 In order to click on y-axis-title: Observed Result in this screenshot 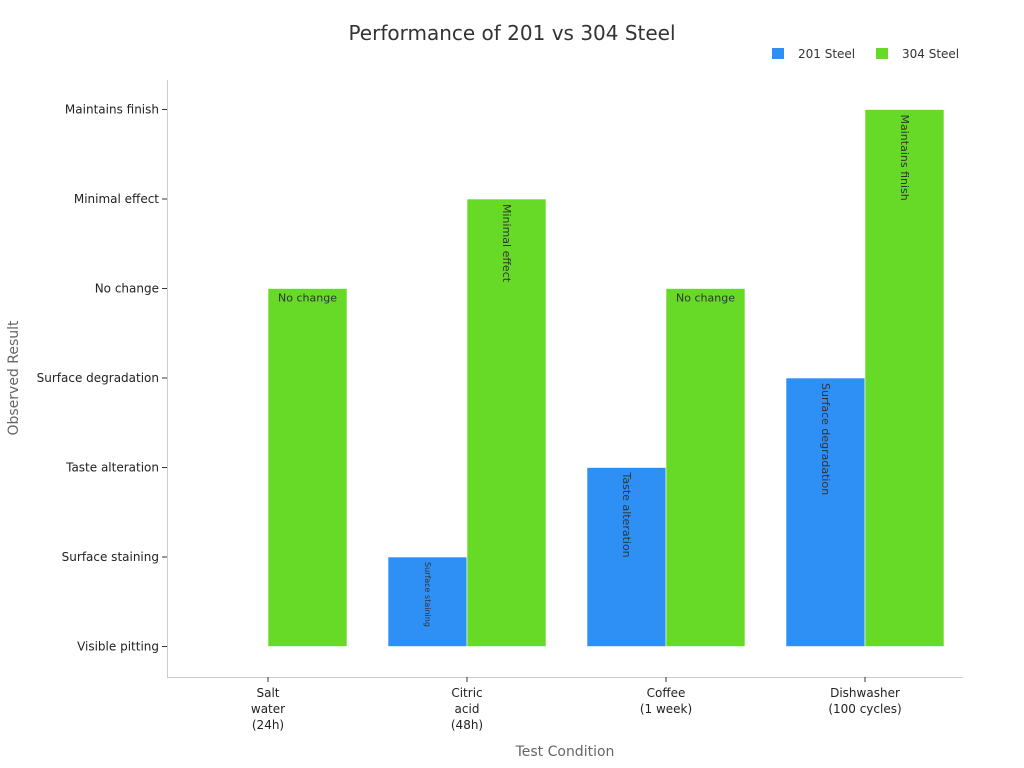, I will do `click(14, 378)`.